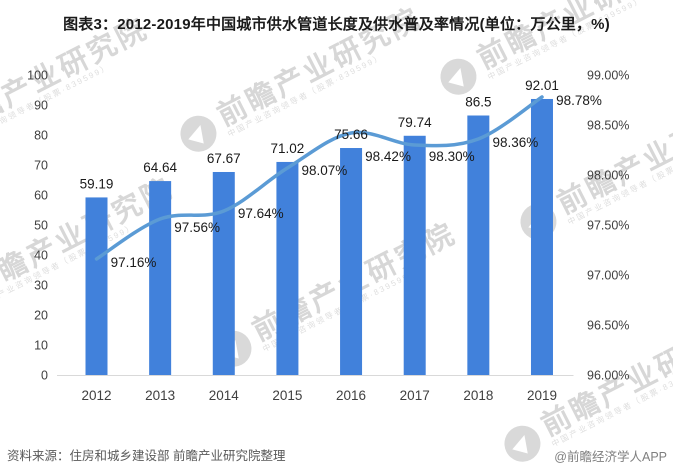  I want to click on x-tick-label: 2012, so click(96, 395).